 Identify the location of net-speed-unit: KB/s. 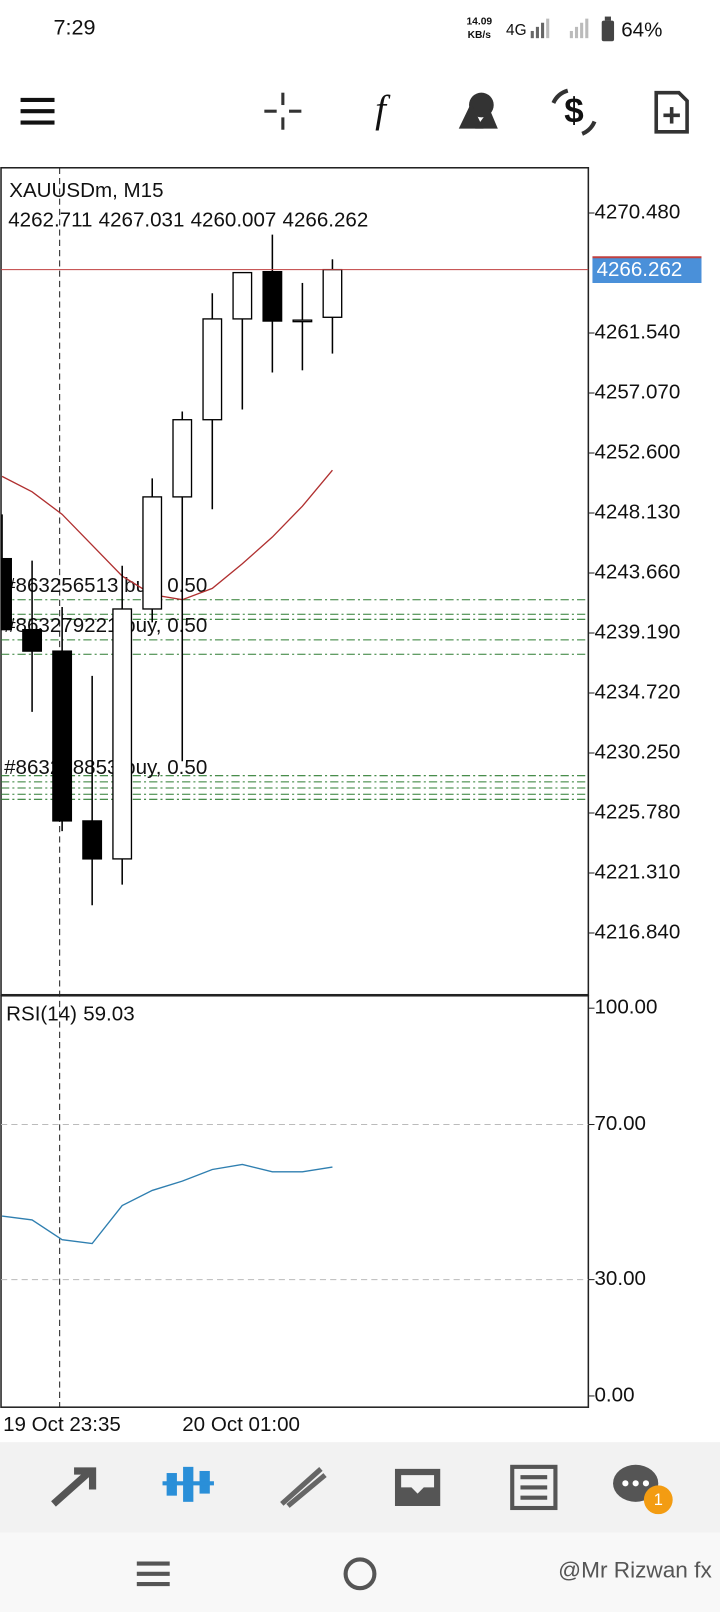
(480, 35).